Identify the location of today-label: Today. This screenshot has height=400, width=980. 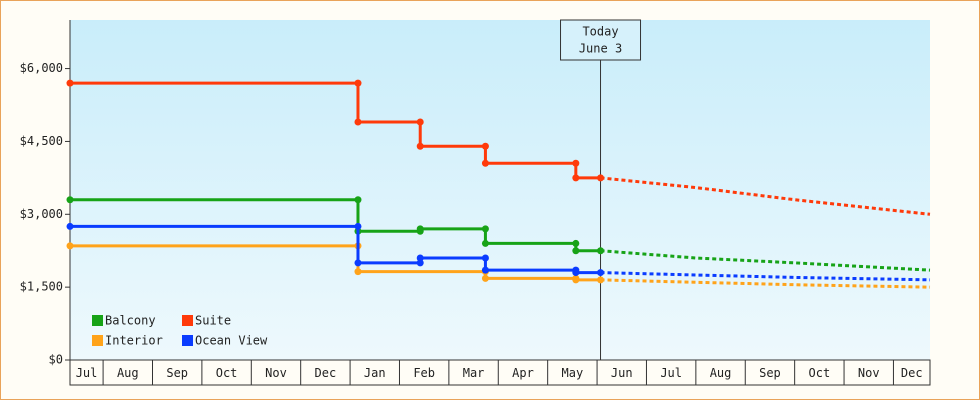
(600, 32).